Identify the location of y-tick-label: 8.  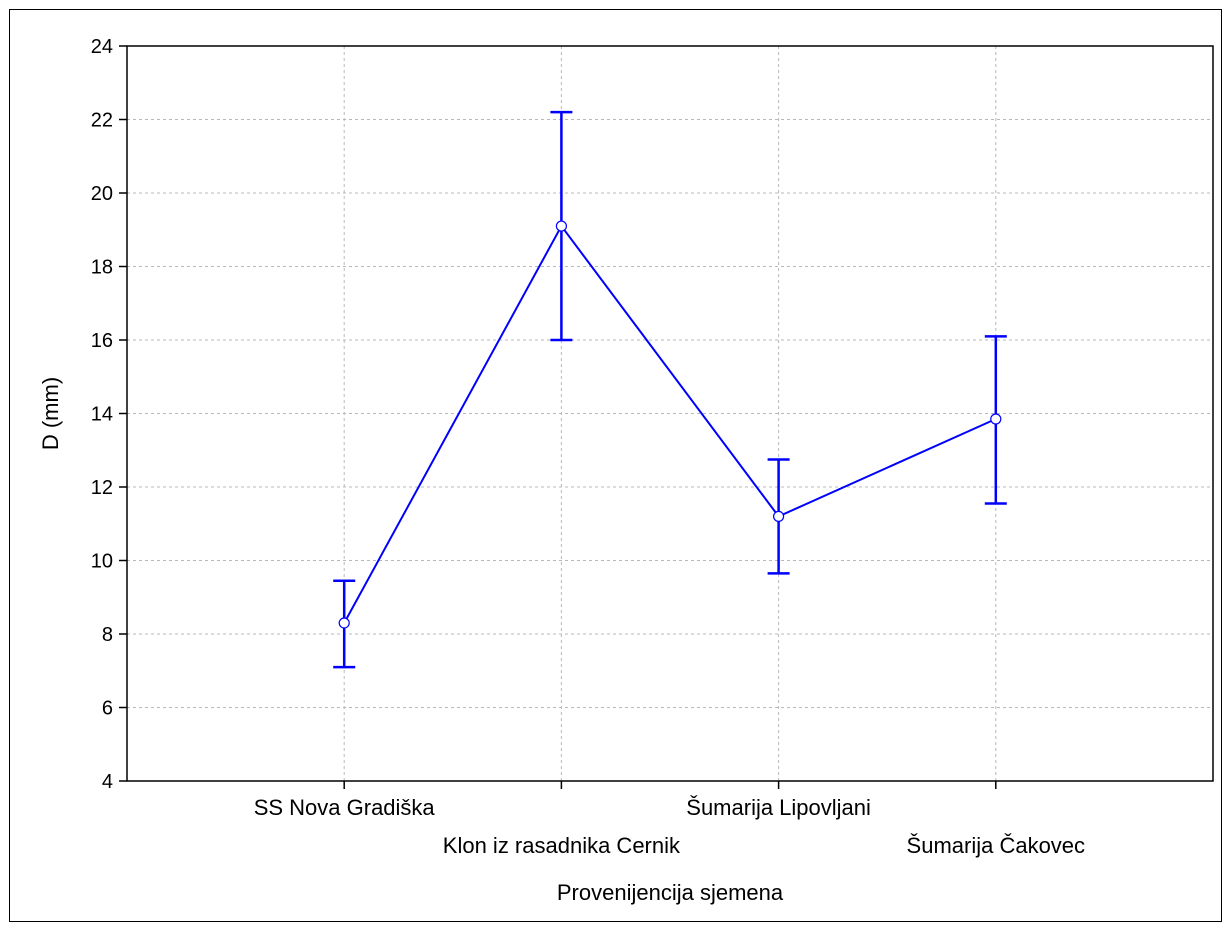
(107, 635).